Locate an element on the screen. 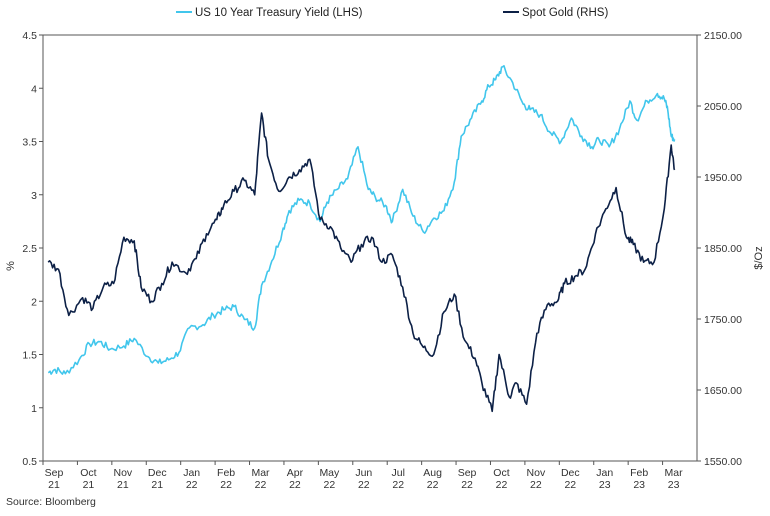  left-tick-label: 1.5 is located at coordinates (29, 356).